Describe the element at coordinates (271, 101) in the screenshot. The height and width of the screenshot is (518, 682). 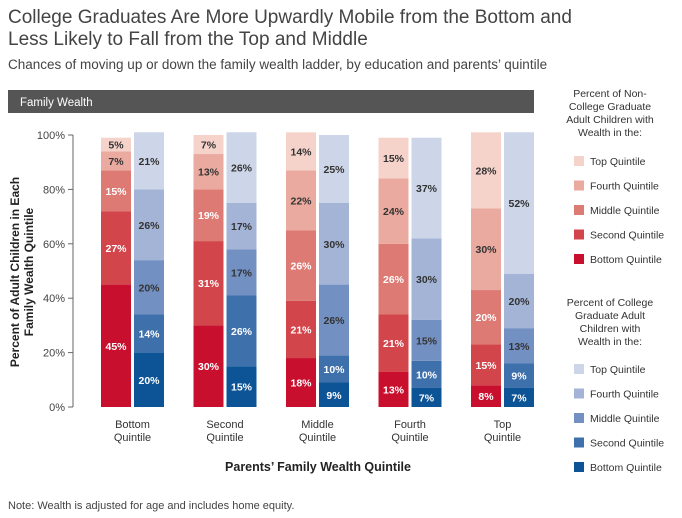
I see `family-wealth-band` at that location.